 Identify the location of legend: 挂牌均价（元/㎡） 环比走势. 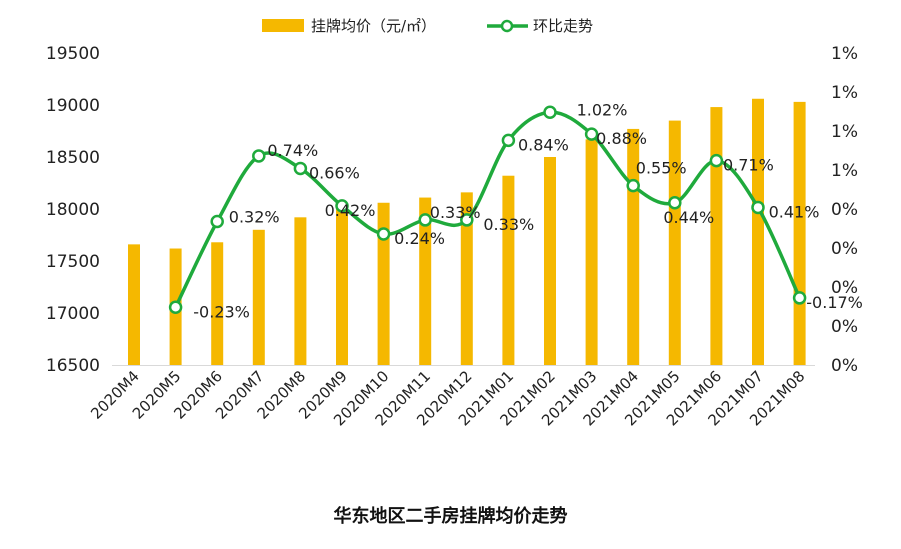
(427, 26).